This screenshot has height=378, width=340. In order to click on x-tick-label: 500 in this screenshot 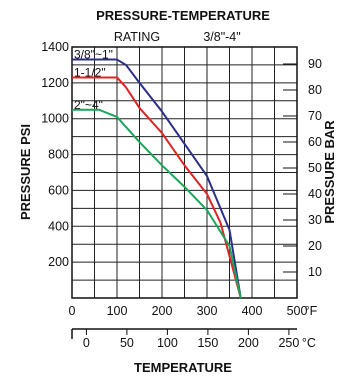, I will do `click(297, 311)`.